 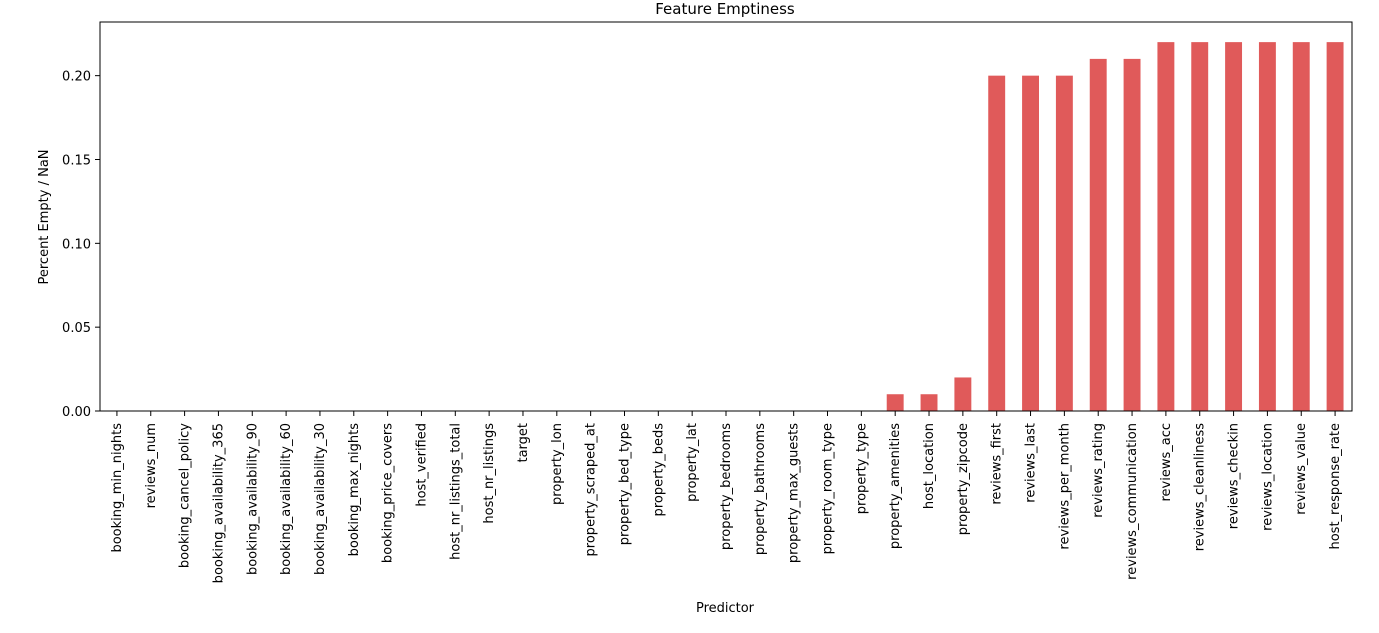 I want to click on x-tick-label: booking_availability_60, so click(x=286, y=499).